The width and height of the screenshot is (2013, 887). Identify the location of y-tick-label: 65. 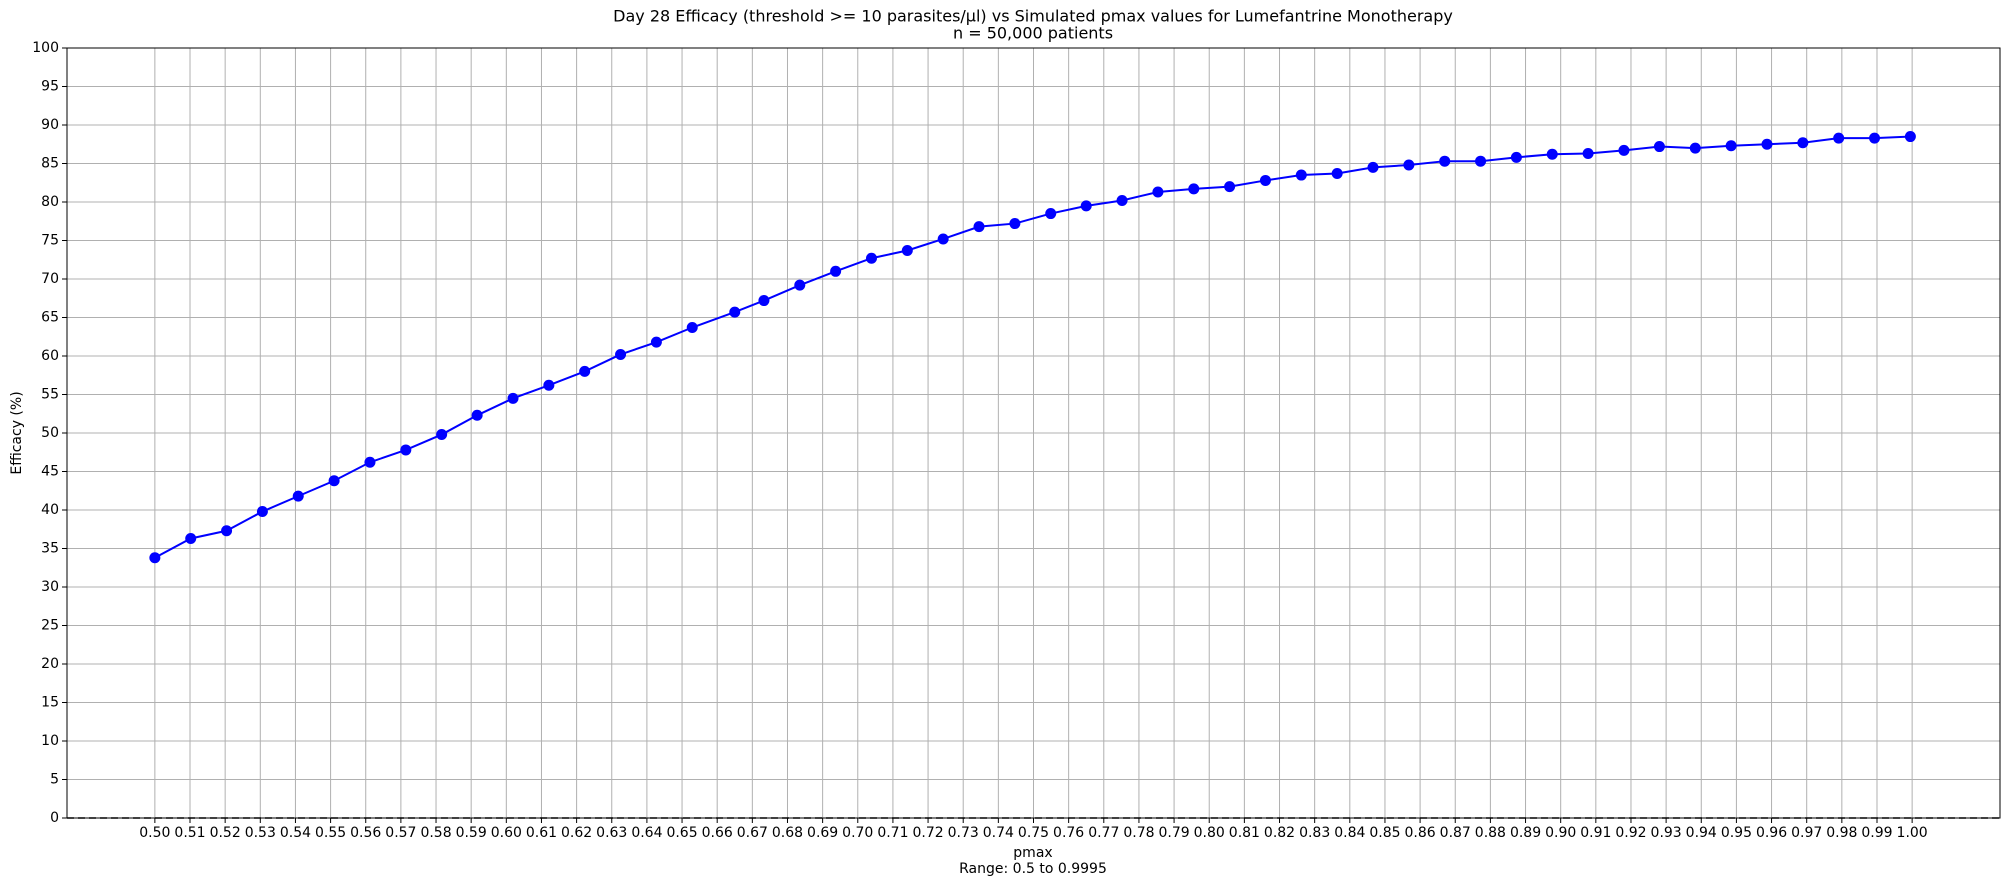
(50, 318).